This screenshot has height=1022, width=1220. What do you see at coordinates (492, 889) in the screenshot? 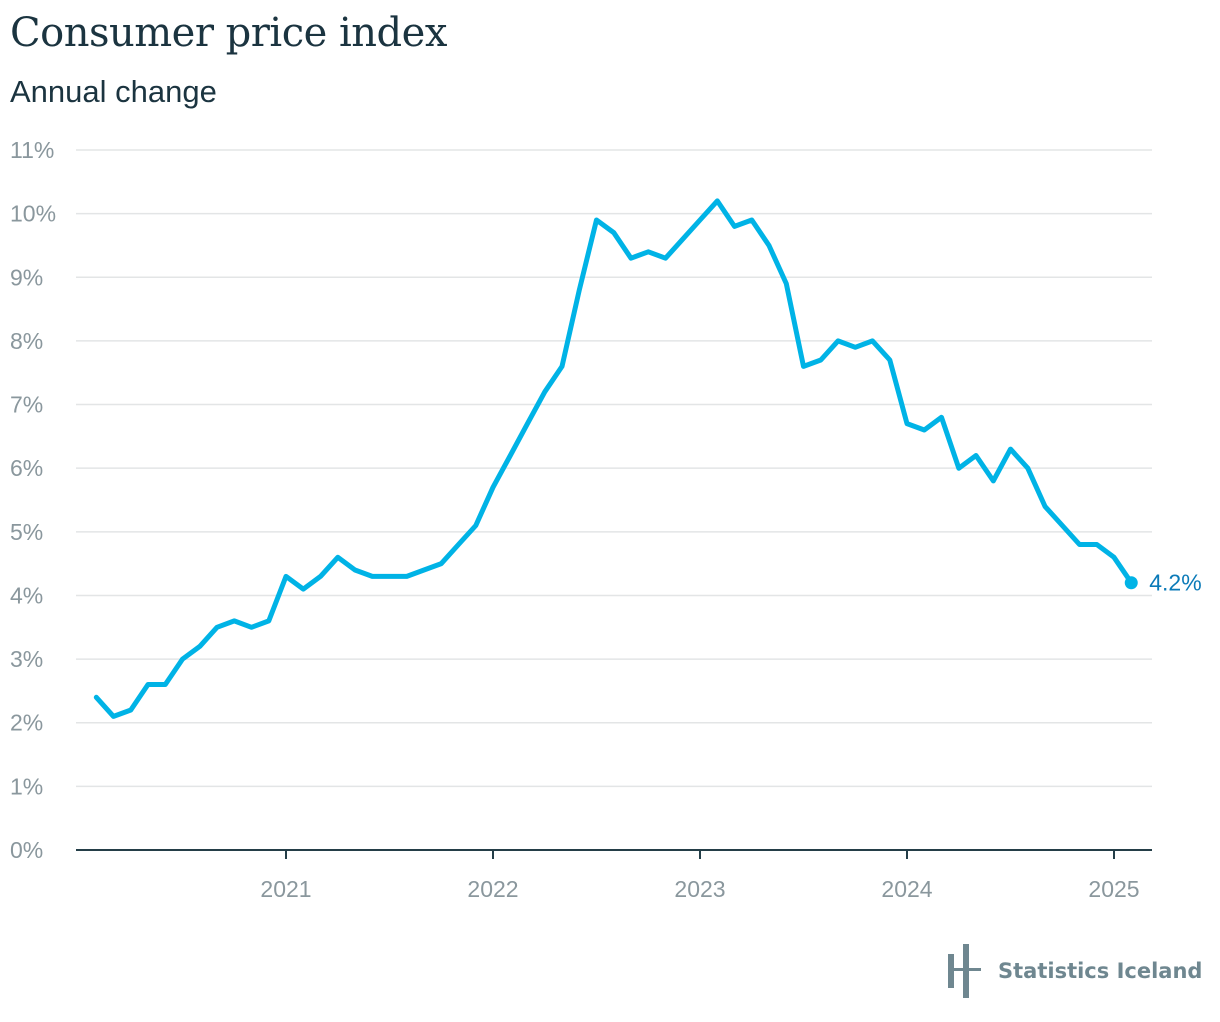
I see `x-tick-label: 2022` at bounding box center [492, 889].